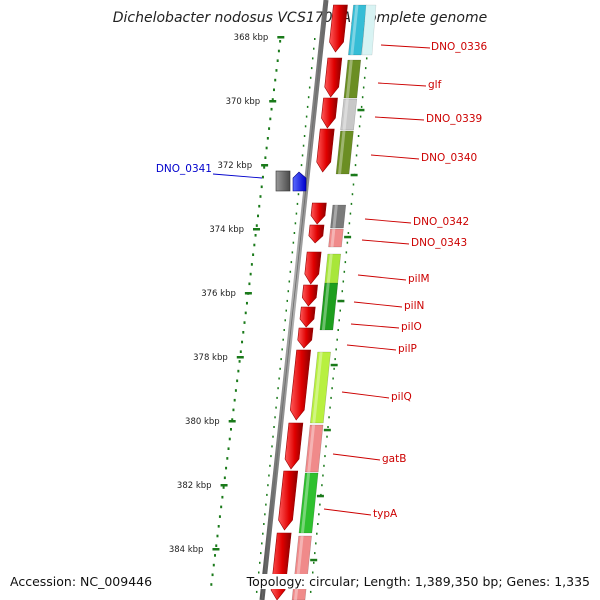 The width and height of the screenshot is (600, 600). I want to click on genome-backbone-core, so click(294, 300).